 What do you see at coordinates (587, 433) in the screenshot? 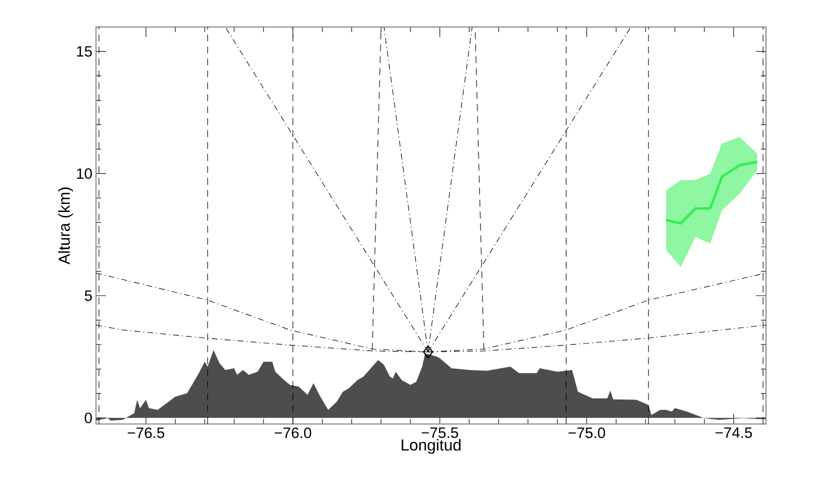
I see `x-tick-label: −75.0` at bounding box center [587, 433].